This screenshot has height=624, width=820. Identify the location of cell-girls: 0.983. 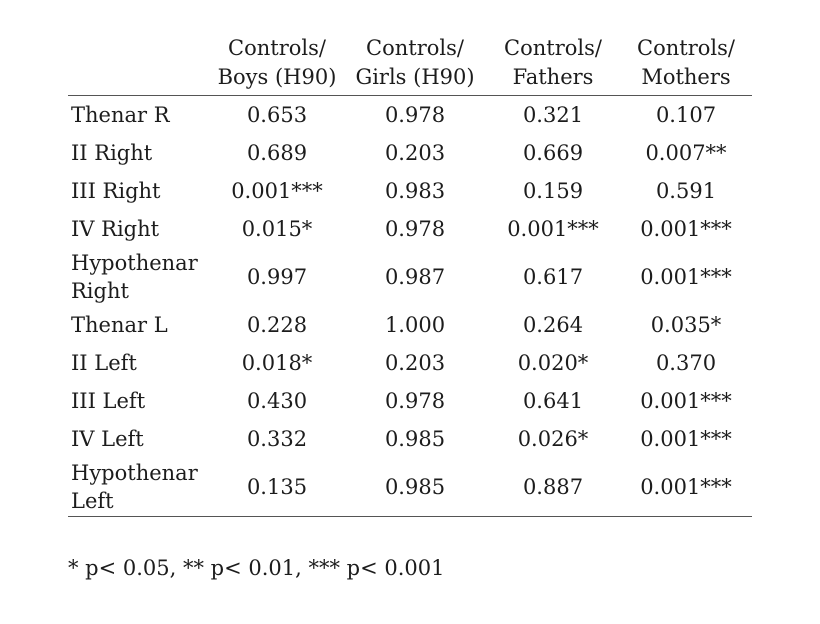
(415, 191).